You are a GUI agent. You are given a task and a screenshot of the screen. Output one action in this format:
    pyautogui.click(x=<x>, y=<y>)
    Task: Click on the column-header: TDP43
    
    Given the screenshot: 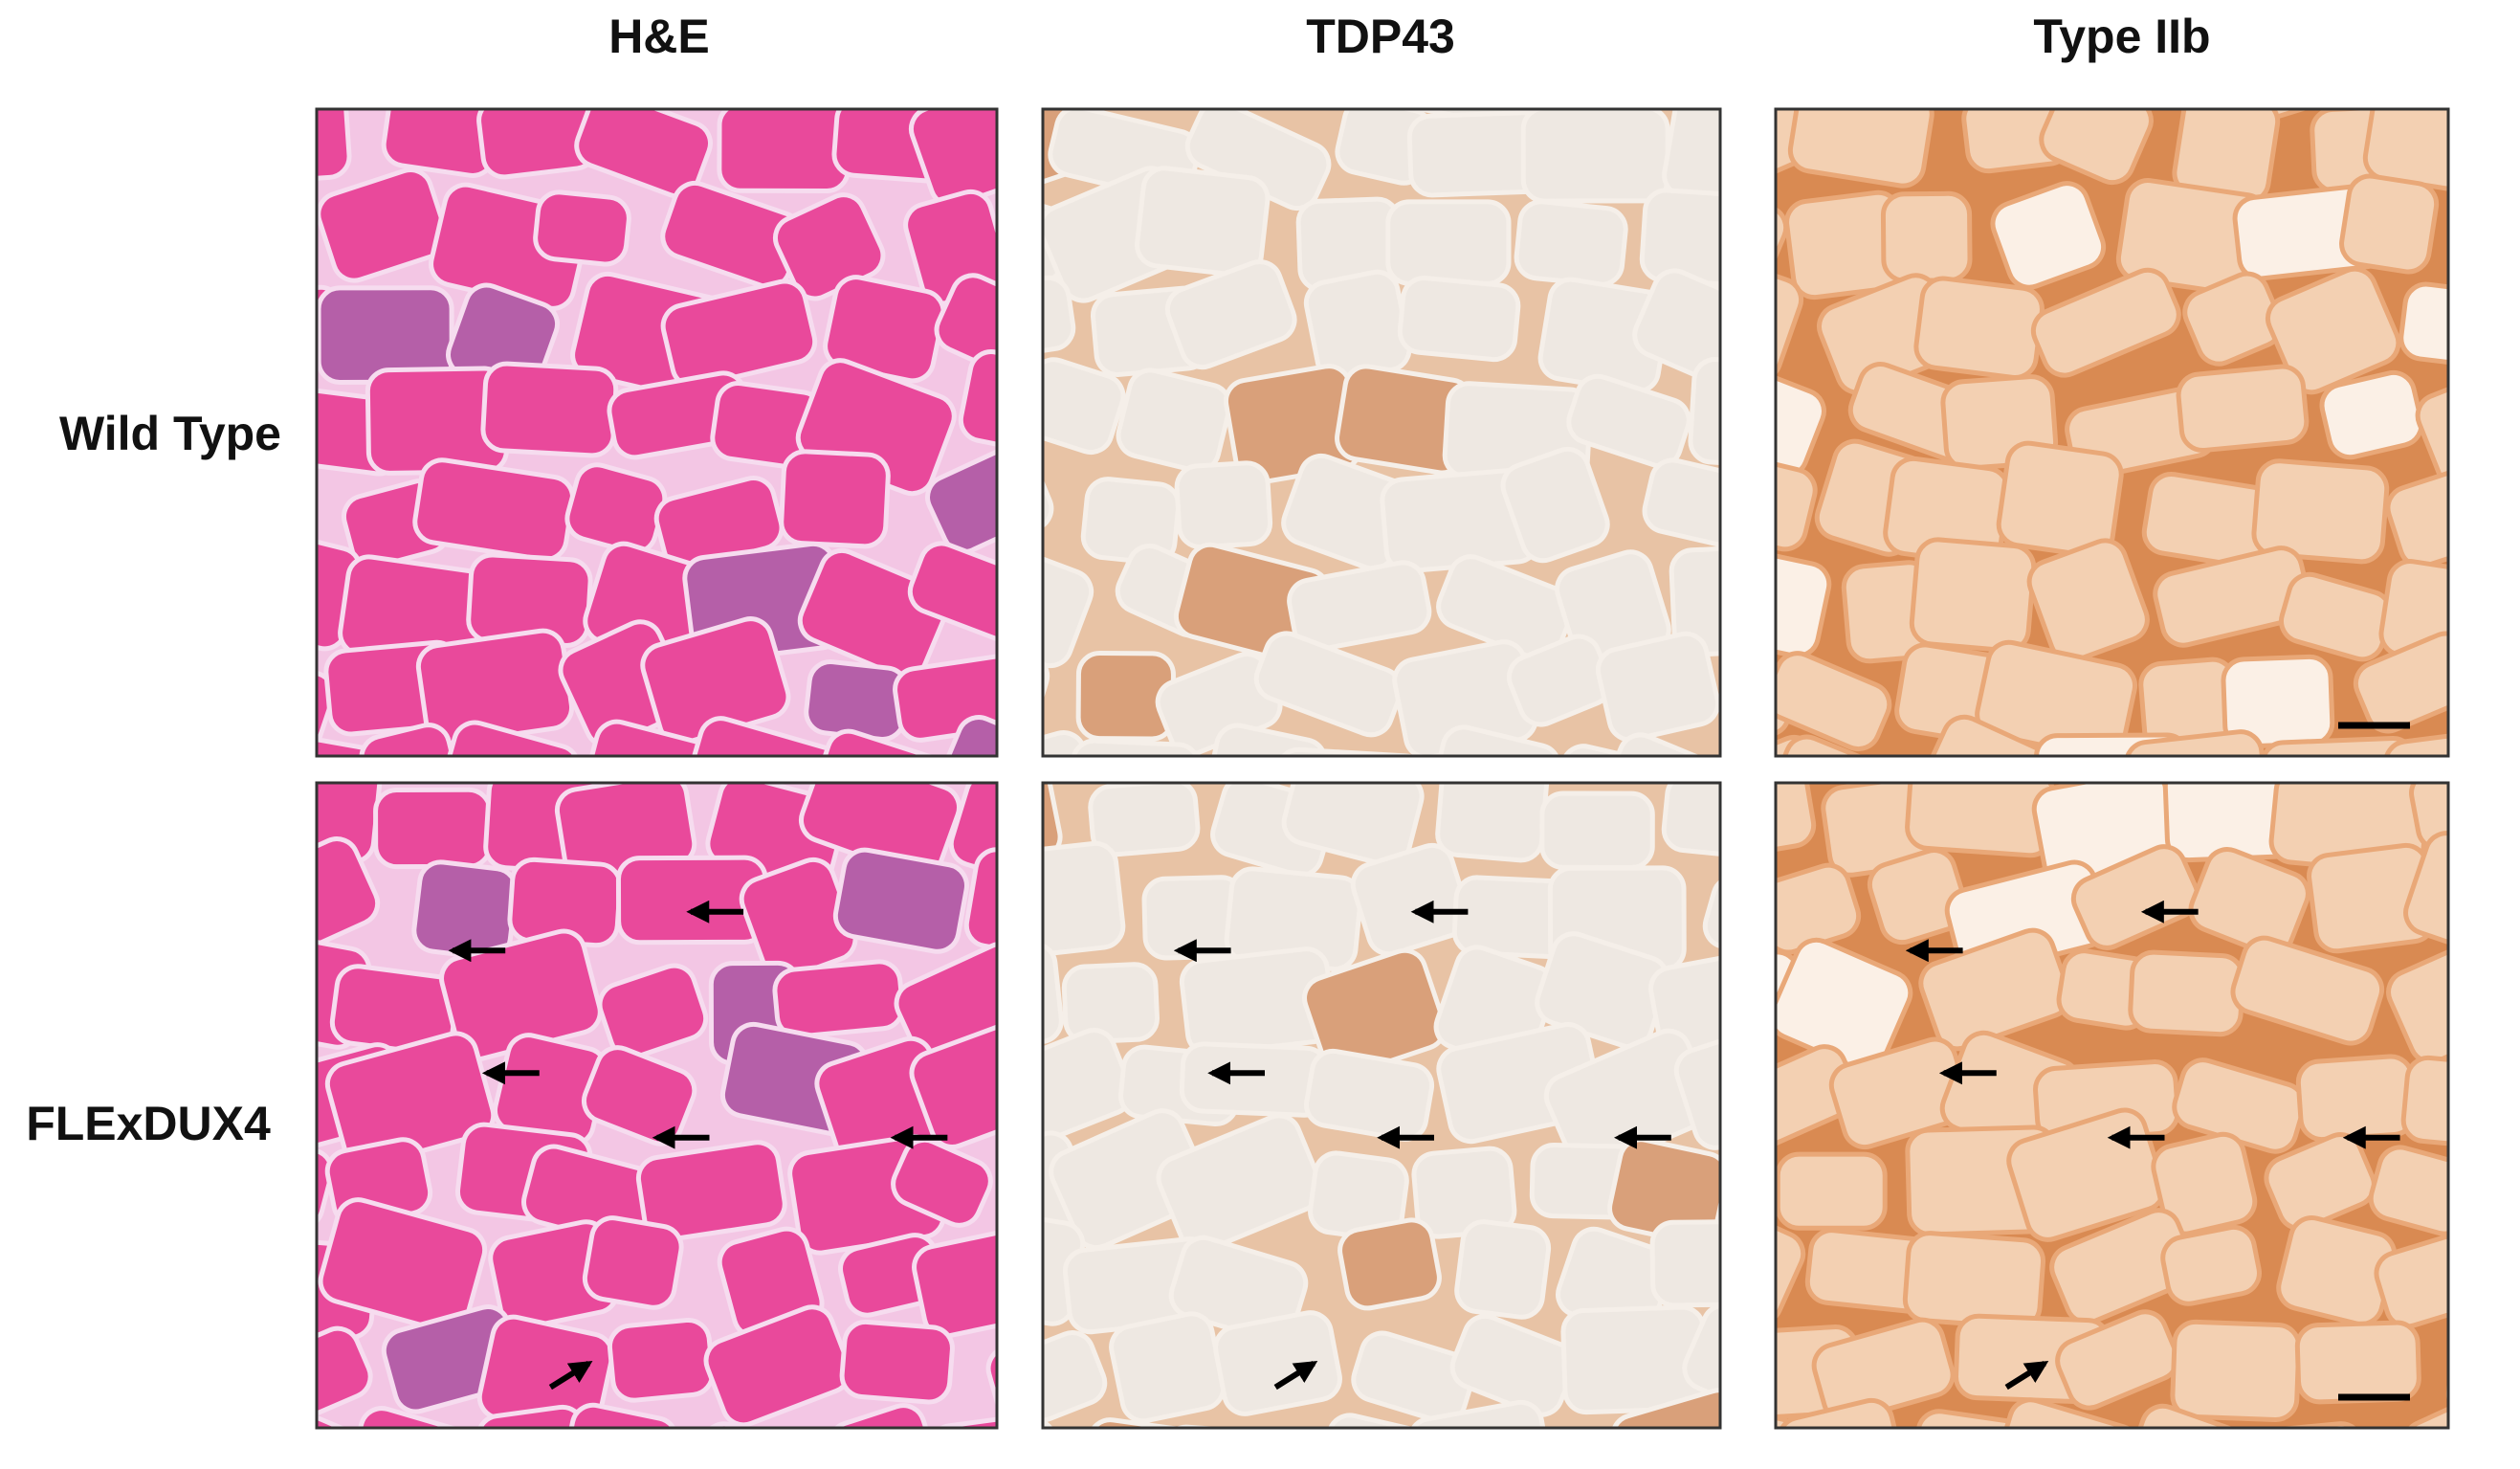 What is the action you would take?
    pyautogui.click(x=1380, y=37)
    